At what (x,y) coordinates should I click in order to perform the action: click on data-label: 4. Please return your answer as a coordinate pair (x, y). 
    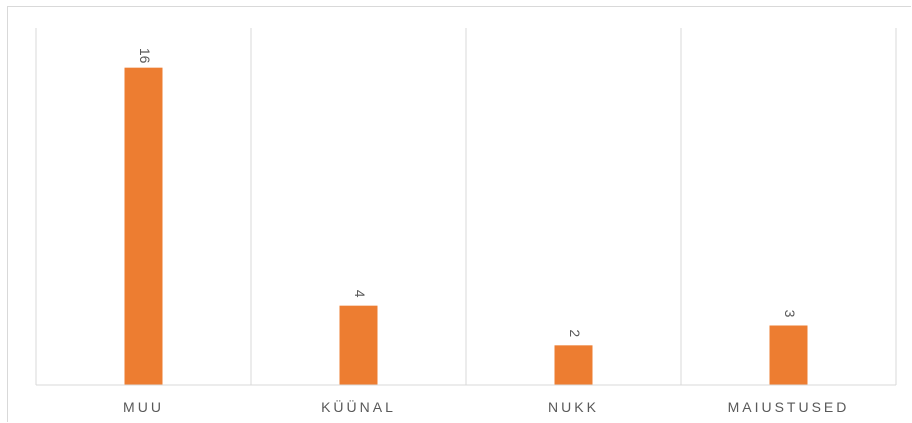
    Looking at the image, I should click on (360, 294).